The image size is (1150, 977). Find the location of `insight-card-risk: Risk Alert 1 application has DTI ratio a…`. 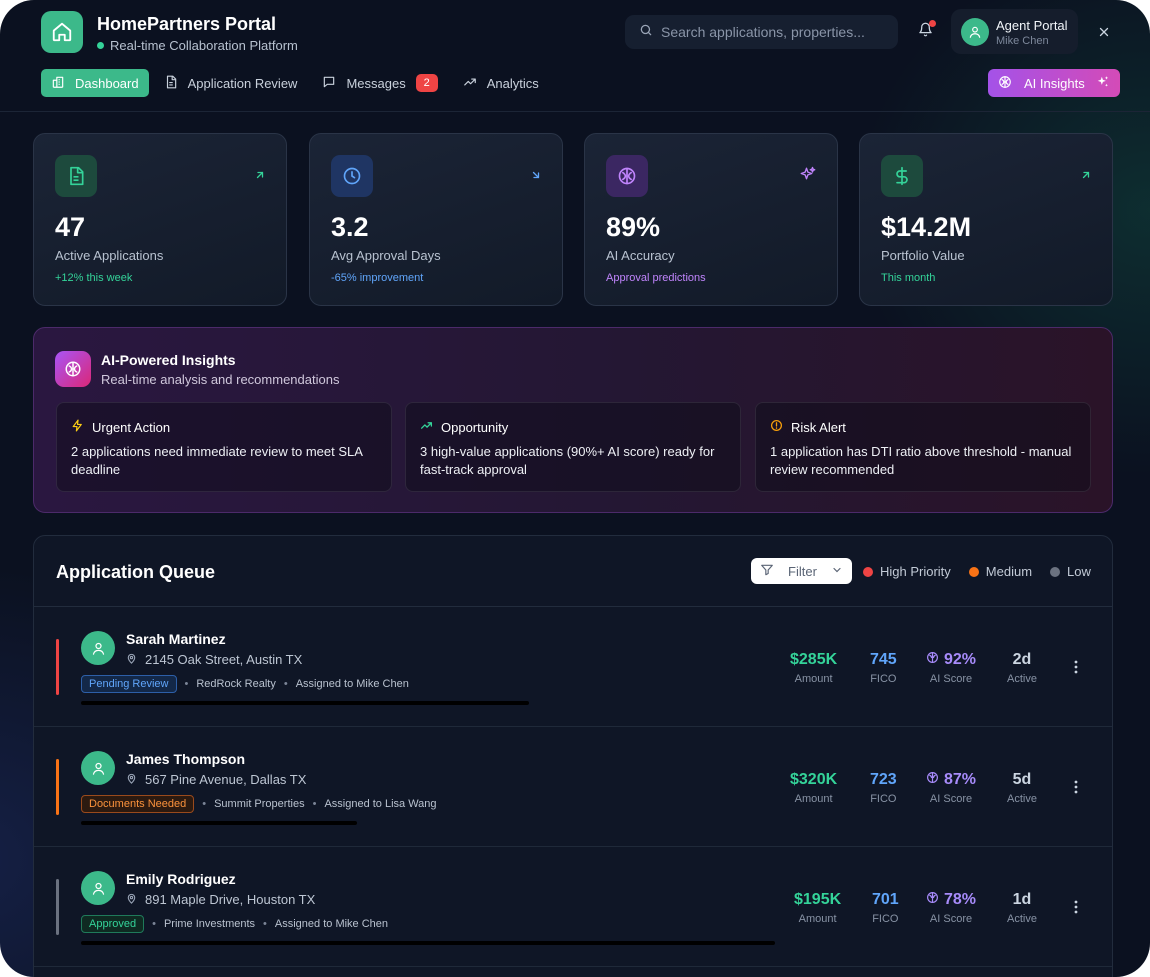

insight-card-risk: Risk Alert 1 application has DTI ratio a… is located at coordinates (923, 447).